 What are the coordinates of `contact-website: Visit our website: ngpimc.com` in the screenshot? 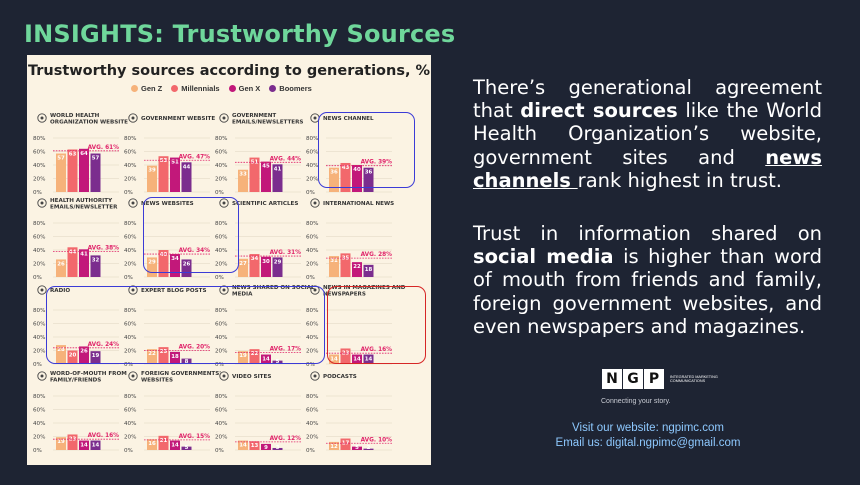 It's located at (648, 428).